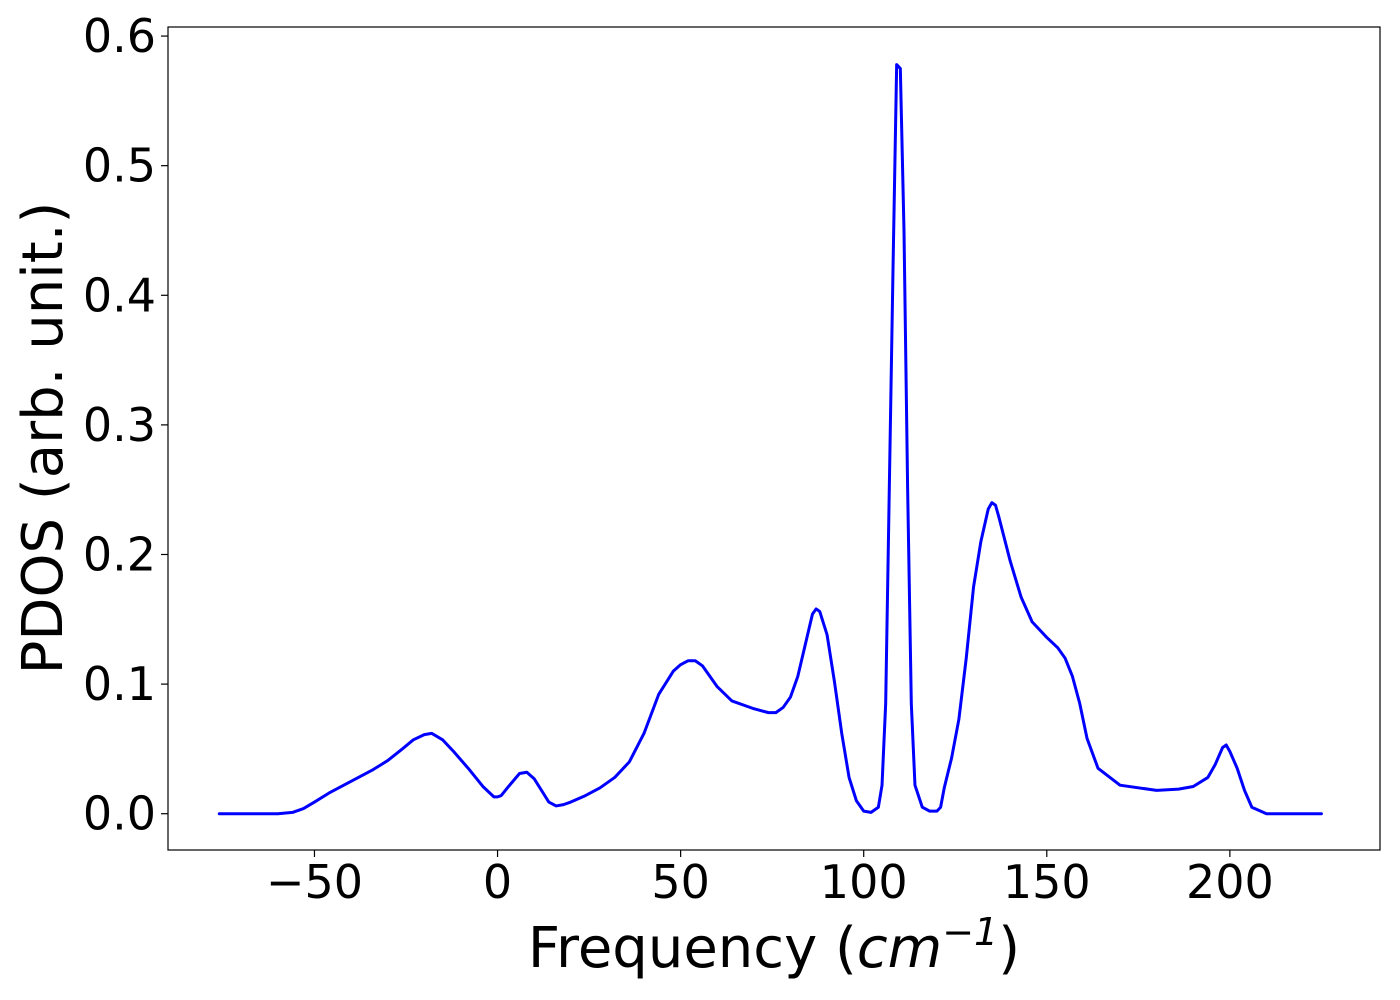  Describe the element at coordinates (119, 425) in the screenshot. I see `y-tick-label: 0.3` at that location.